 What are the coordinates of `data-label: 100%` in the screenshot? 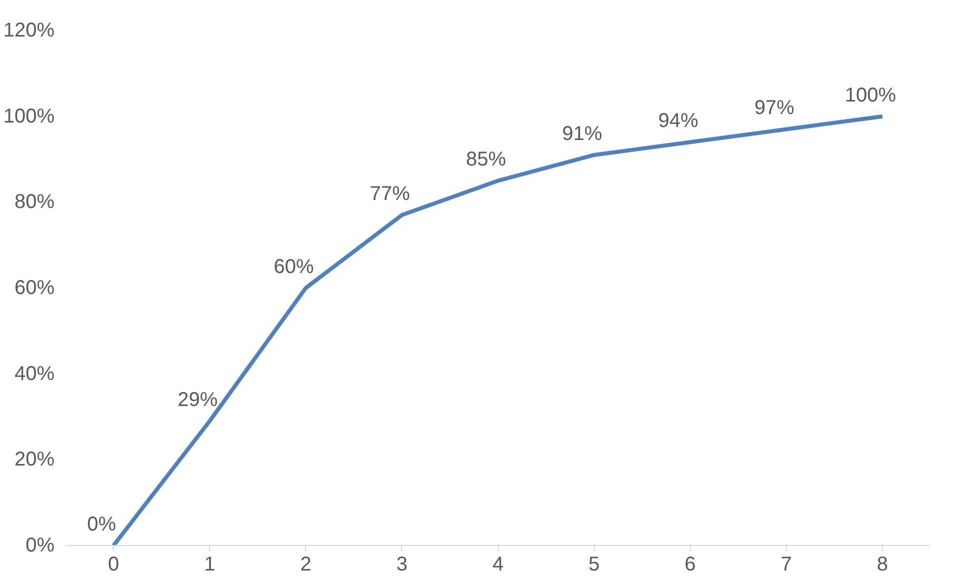 It's located at (870, 95).